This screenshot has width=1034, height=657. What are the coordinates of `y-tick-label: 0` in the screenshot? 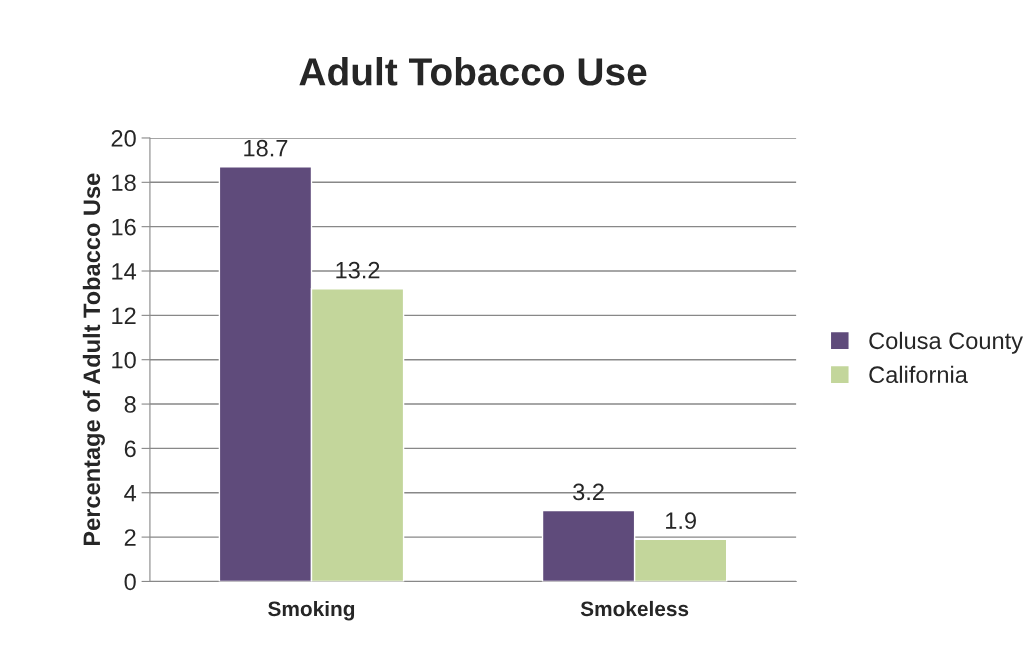 It's located at (130, 582).